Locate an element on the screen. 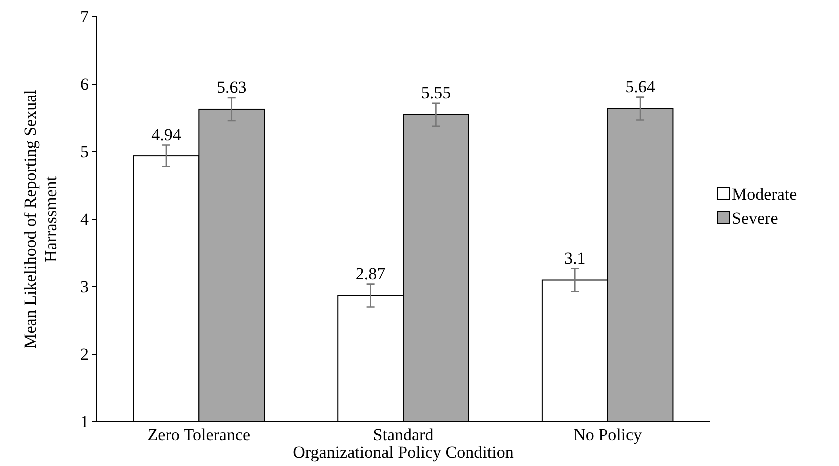  legend-label: Moderate is located at coordinates (765, 194).